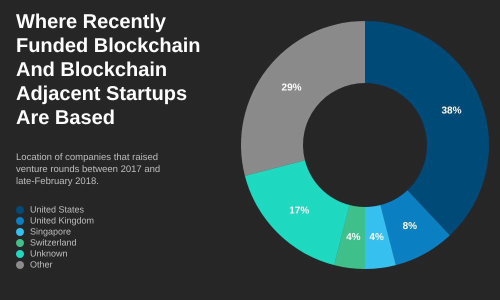 The height and width of the screenshot is (300, 500). Describe the element at coordinates (108, 70) in the screenshot. I see `text: Where Recently Funded Blockchain And Blockchain Adjacent Startups Are Based` at that location.